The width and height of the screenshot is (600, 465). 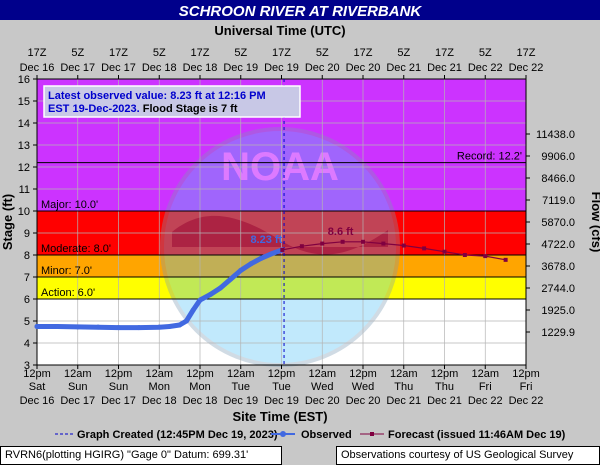 I want to click on utc-tick-time-2: 17Z, so click(x=118, y=53).